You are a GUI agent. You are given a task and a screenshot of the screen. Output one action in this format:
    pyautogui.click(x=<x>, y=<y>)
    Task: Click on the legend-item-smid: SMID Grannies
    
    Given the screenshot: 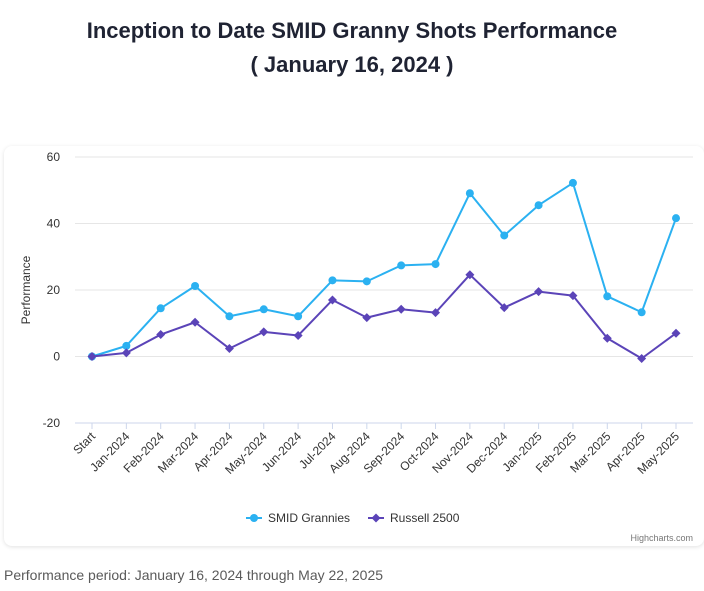 What is the action you would take?
    pyautogui.click(x=298, y=518)
    